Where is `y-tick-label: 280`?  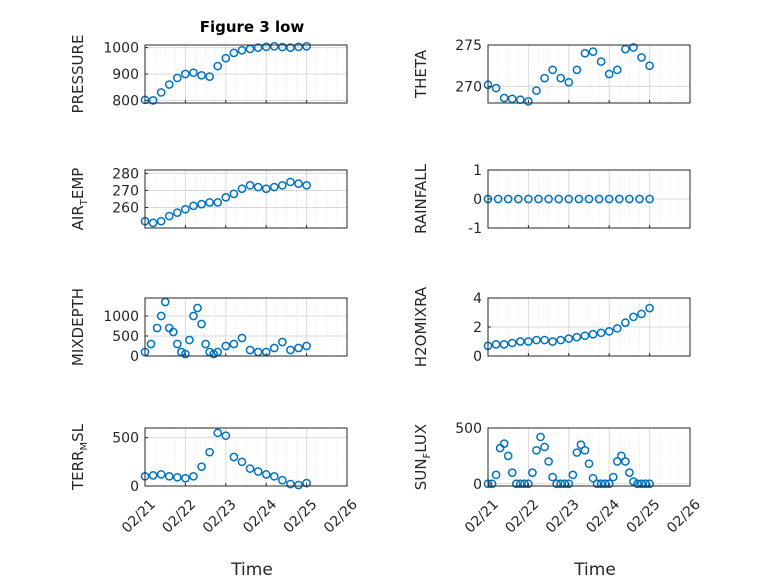 y-tick-label: 280 is located at coordinates (125, 174).